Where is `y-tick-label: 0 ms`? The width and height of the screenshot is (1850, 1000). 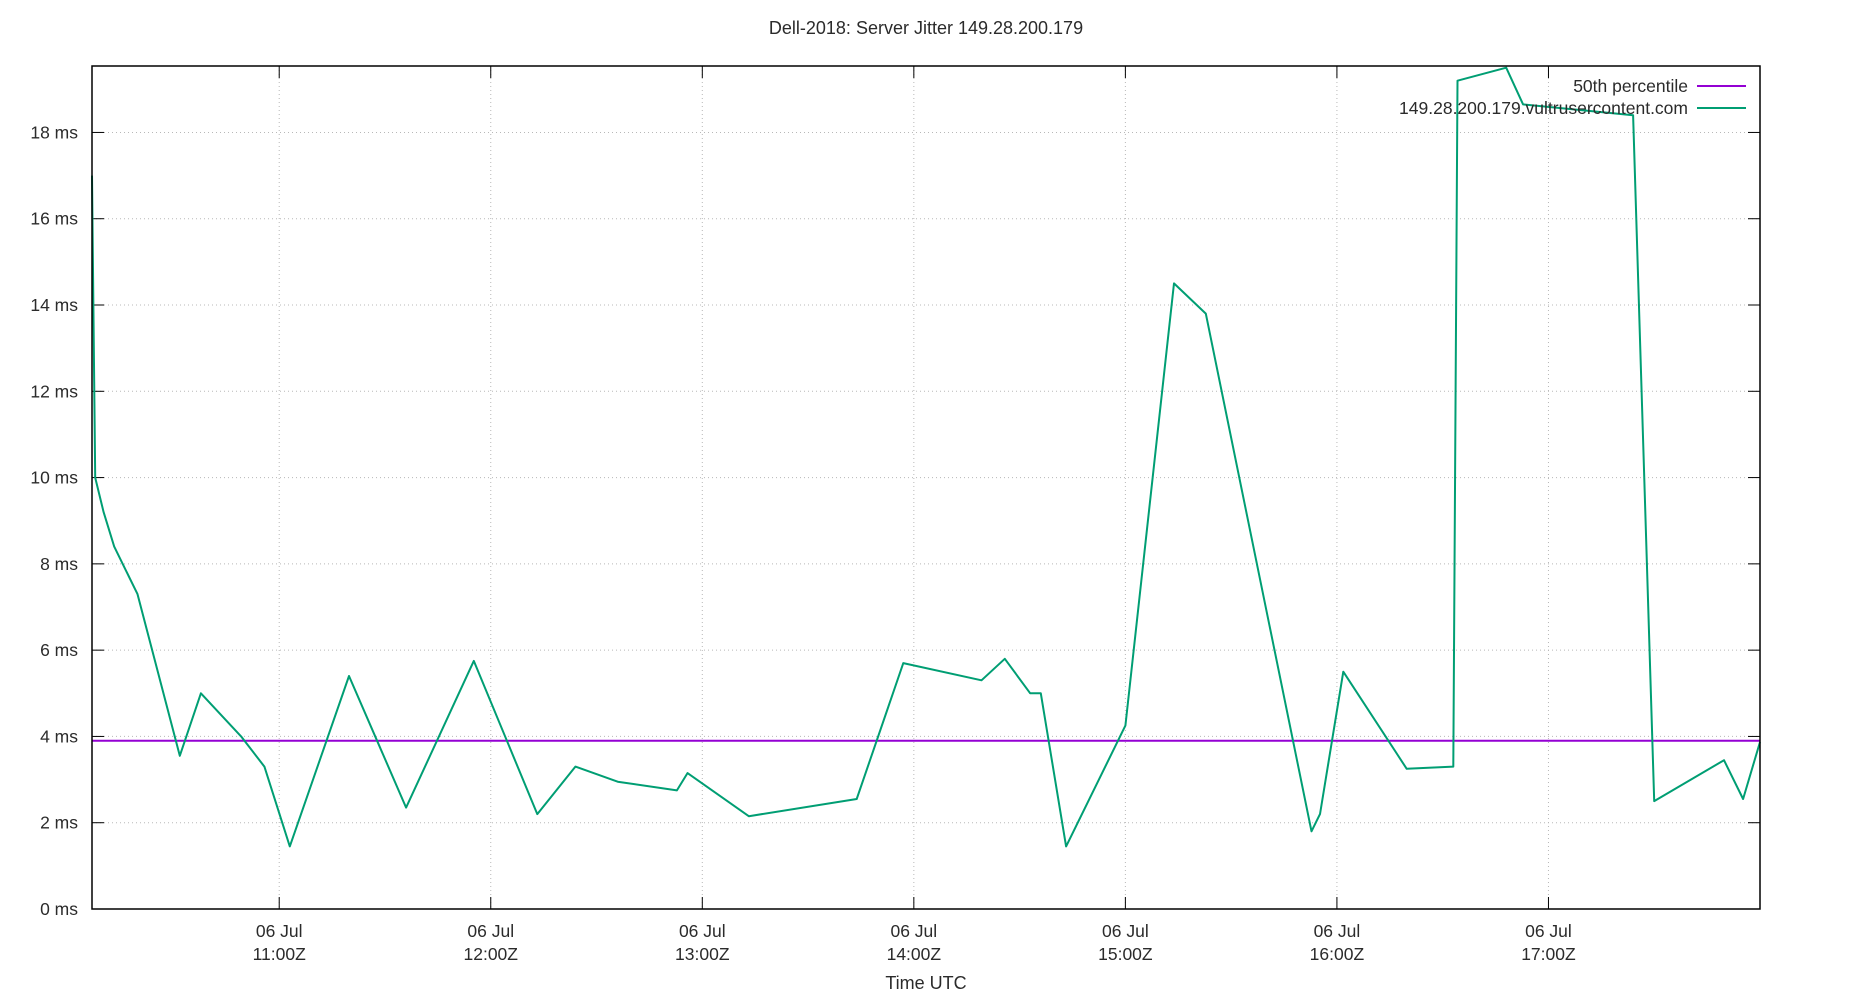 y-tick-label: 0 ms is located at coordinates (59, 909).